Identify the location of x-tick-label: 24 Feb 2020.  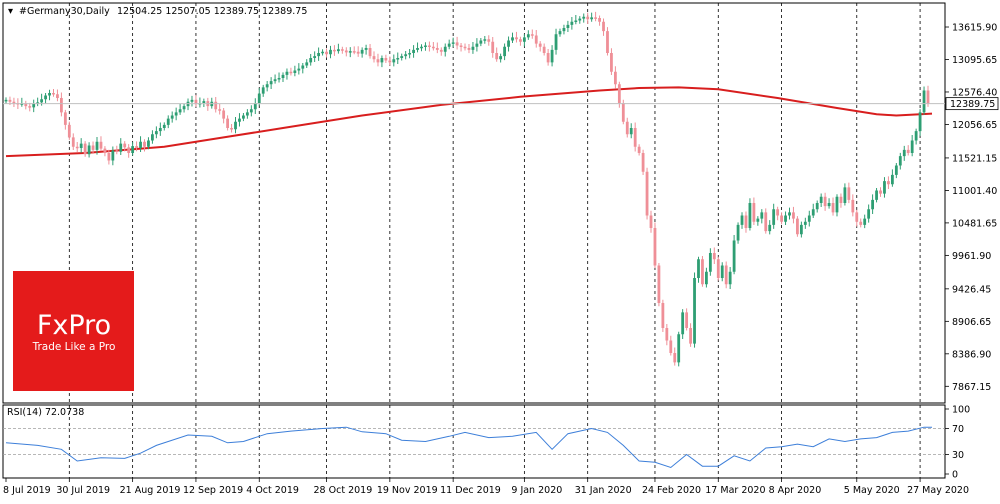
(671, 490).